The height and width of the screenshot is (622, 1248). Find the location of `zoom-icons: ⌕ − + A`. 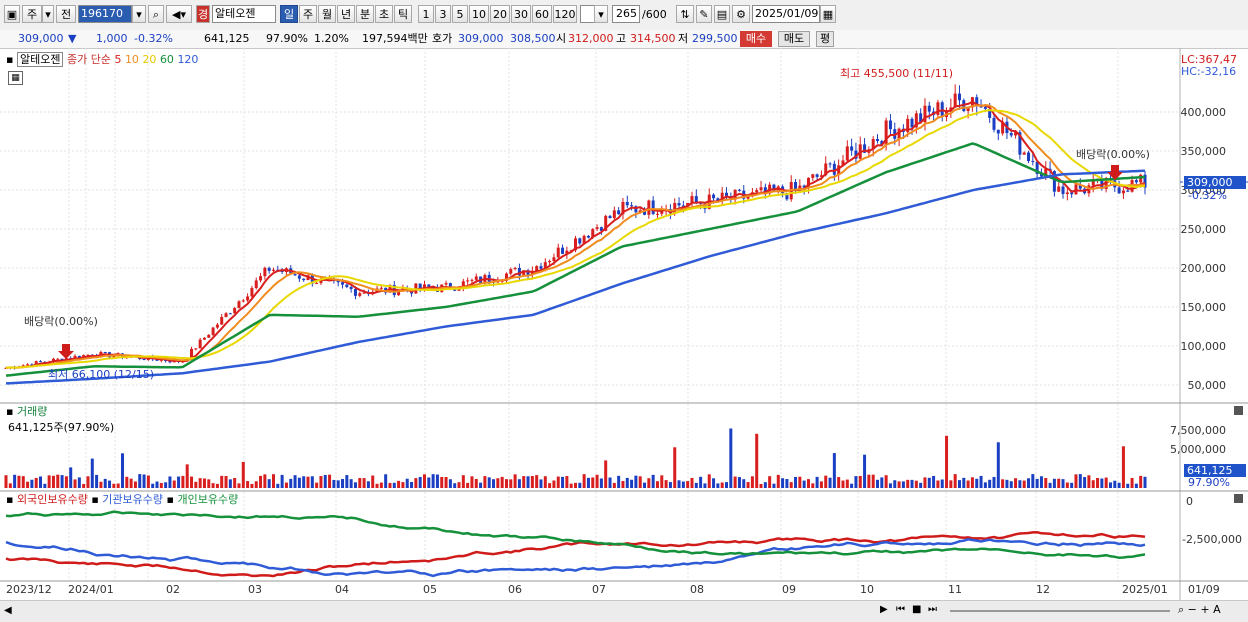

zoom-icons: ⌕ − + A is located at coordinates (1199, 609).